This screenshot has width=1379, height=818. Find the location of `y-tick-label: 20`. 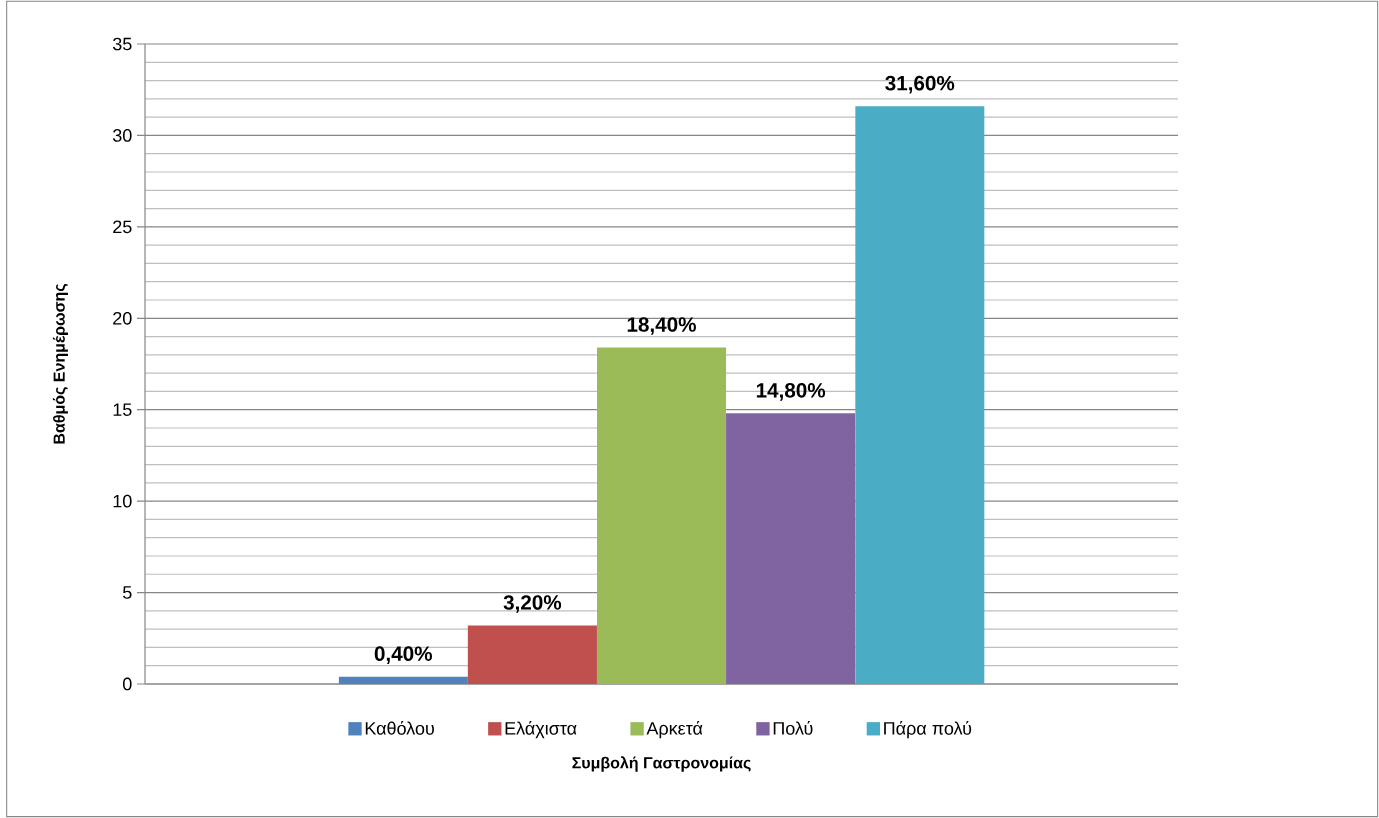

y-tick-label: 20 is located at coordinates (122, 318).